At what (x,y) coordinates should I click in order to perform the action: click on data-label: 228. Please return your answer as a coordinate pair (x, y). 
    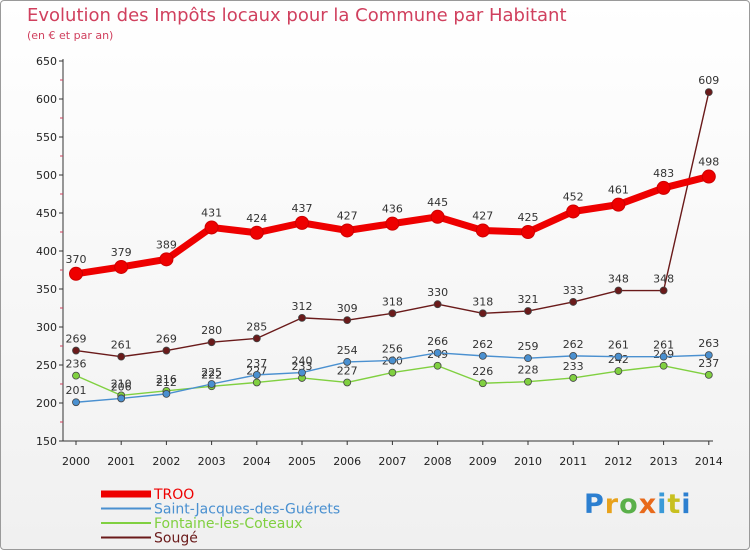
    Looking at the image, I should click on (528, 370).